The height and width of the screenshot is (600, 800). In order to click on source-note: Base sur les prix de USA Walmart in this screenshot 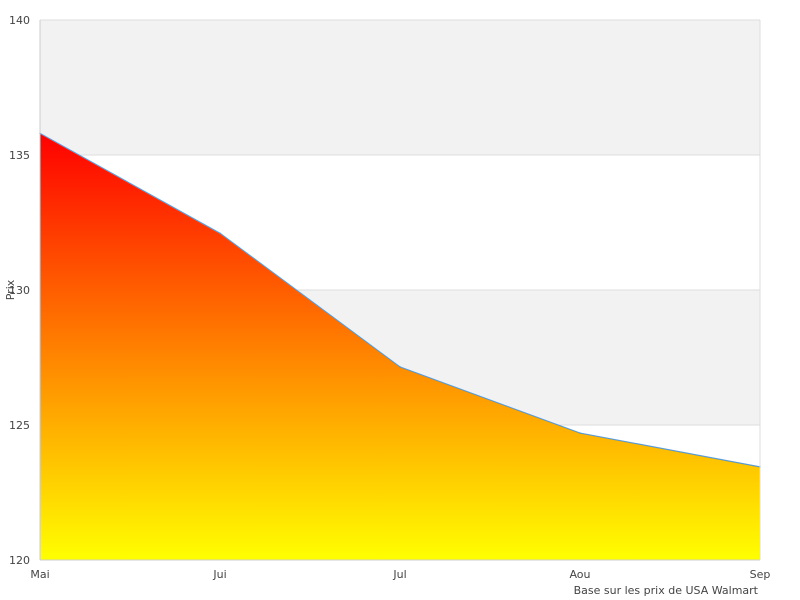, I will do `click(665, 590)`.